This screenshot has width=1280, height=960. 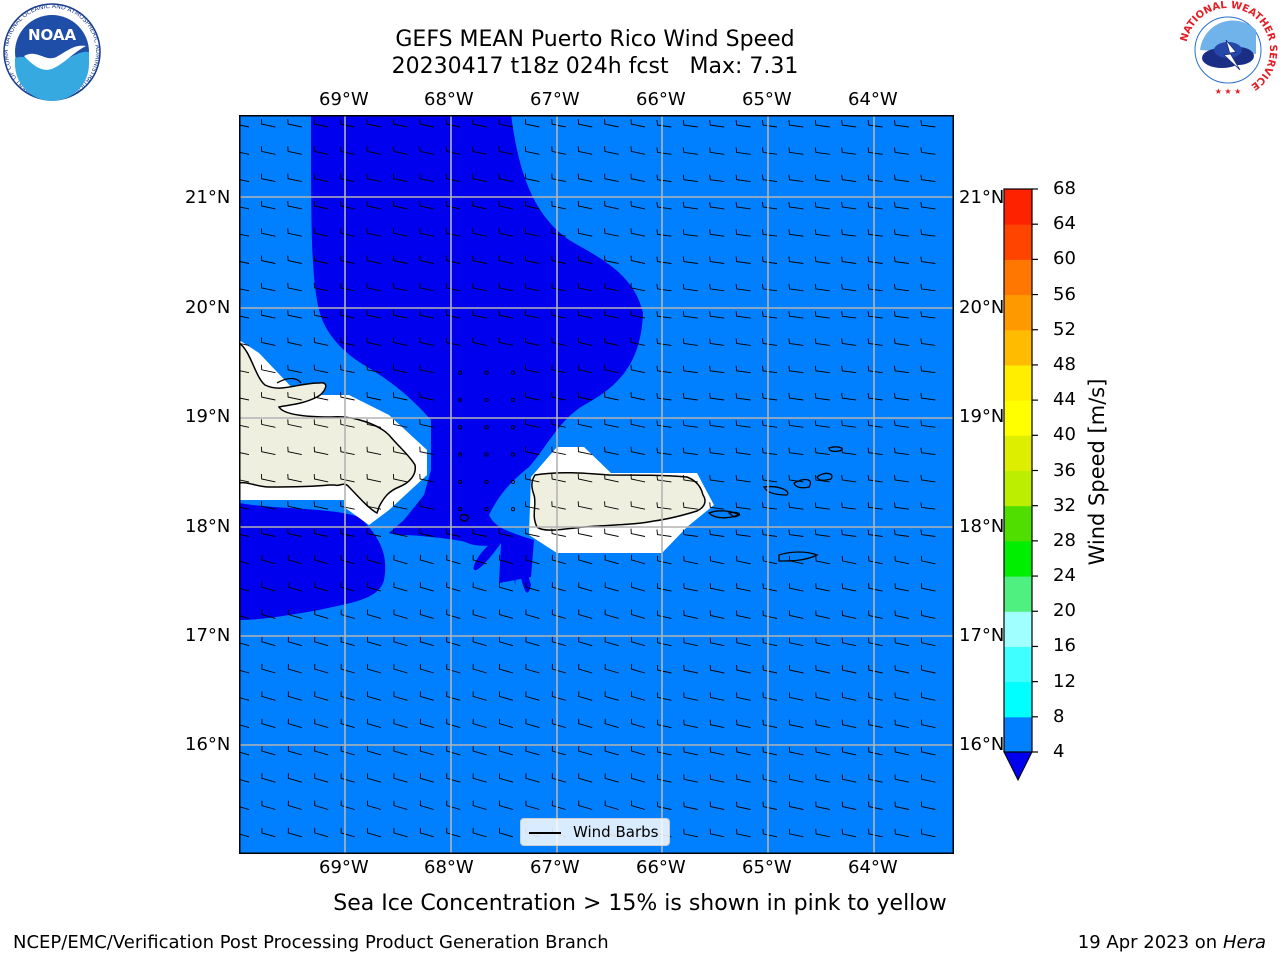 I want to click on colorbar-label: Wind Speed [m/s], so click(x=1097, y=472).